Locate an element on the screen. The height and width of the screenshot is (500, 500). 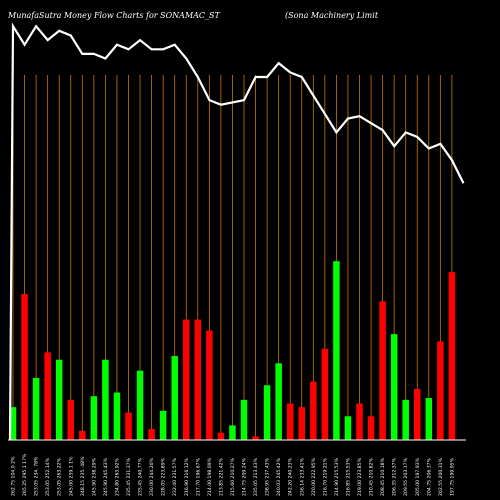
x-tick-label: 215.60 210.27% is located at coordinates (233, 476).